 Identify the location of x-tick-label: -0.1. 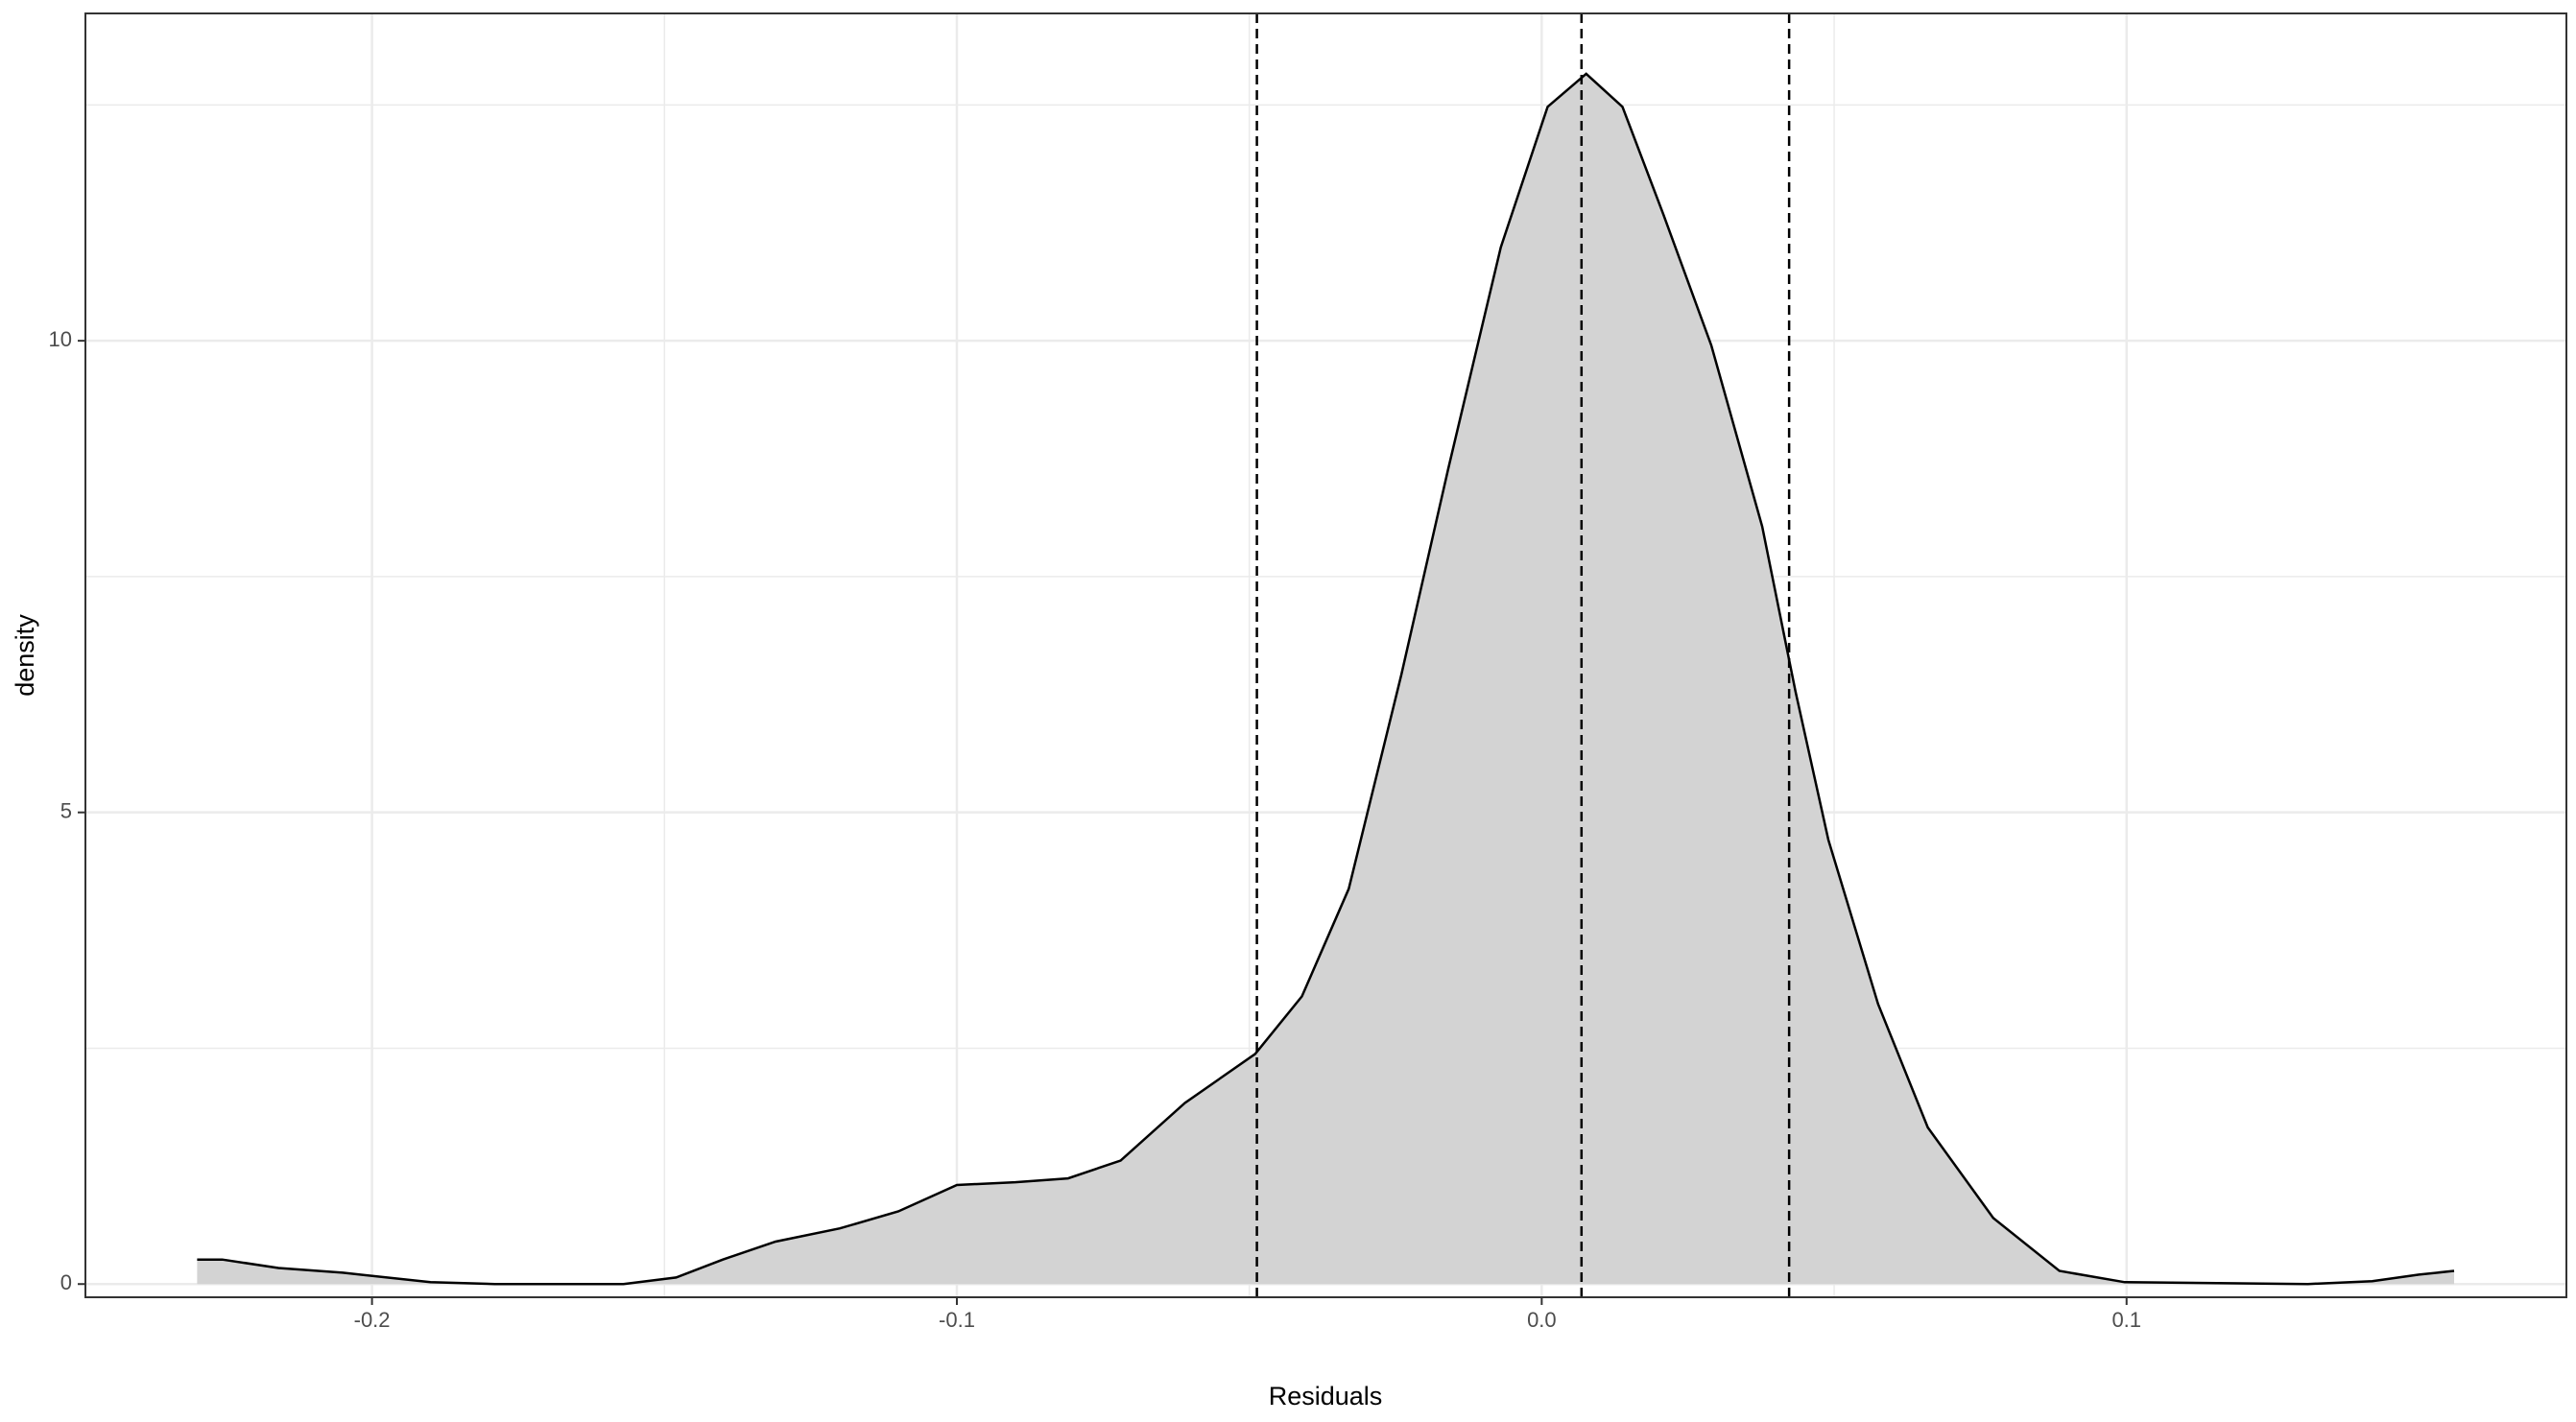
(957, 1320).